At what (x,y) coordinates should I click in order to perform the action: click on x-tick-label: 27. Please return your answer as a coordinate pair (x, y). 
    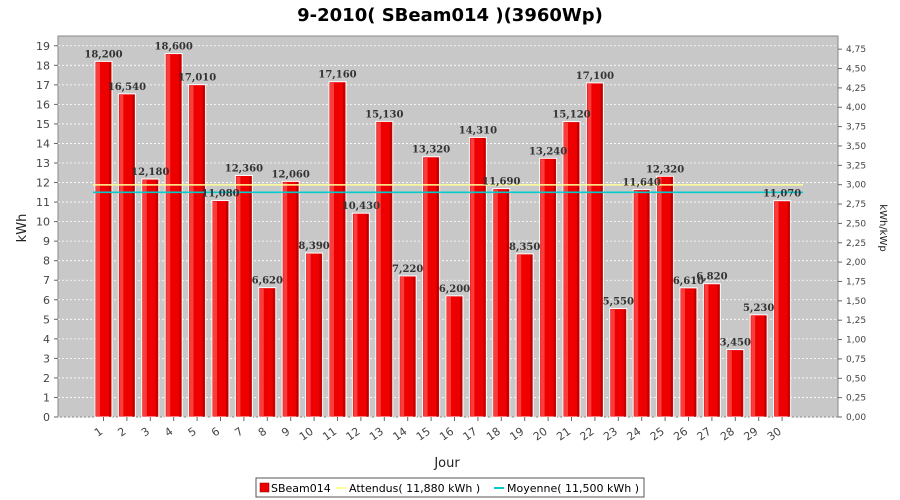
    Looking at the image, I should click on (704, 434).